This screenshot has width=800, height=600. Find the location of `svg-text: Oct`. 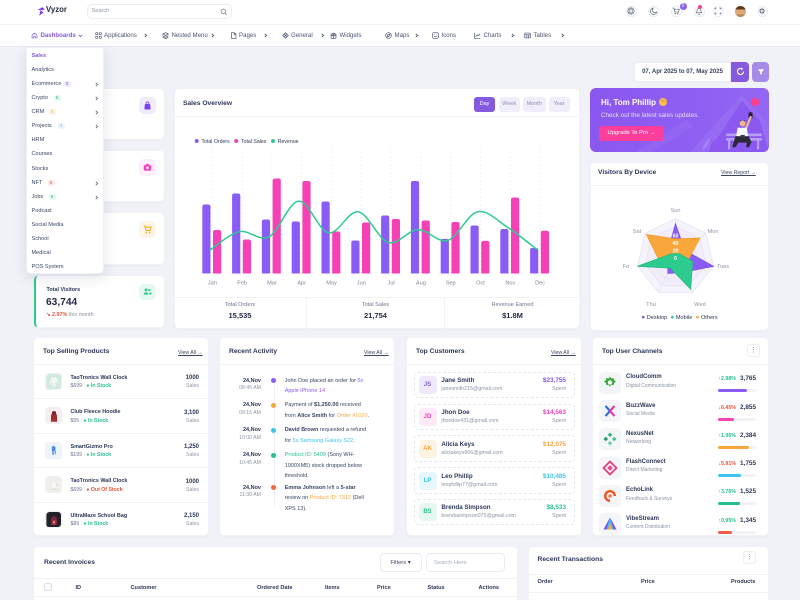

svg-text: Oct is located at coordinates (480, 284).